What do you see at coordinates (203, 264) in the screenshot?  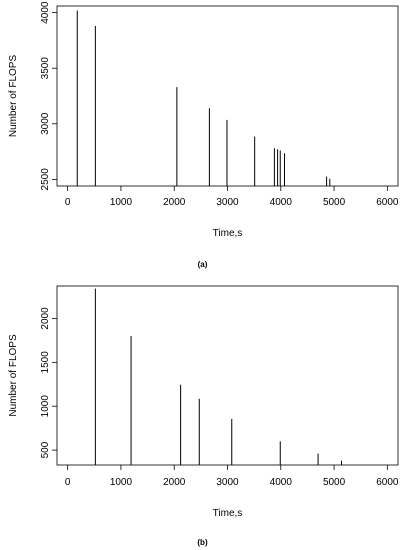 I see `panel-caption: (a)` at bounding box center [203, 264].